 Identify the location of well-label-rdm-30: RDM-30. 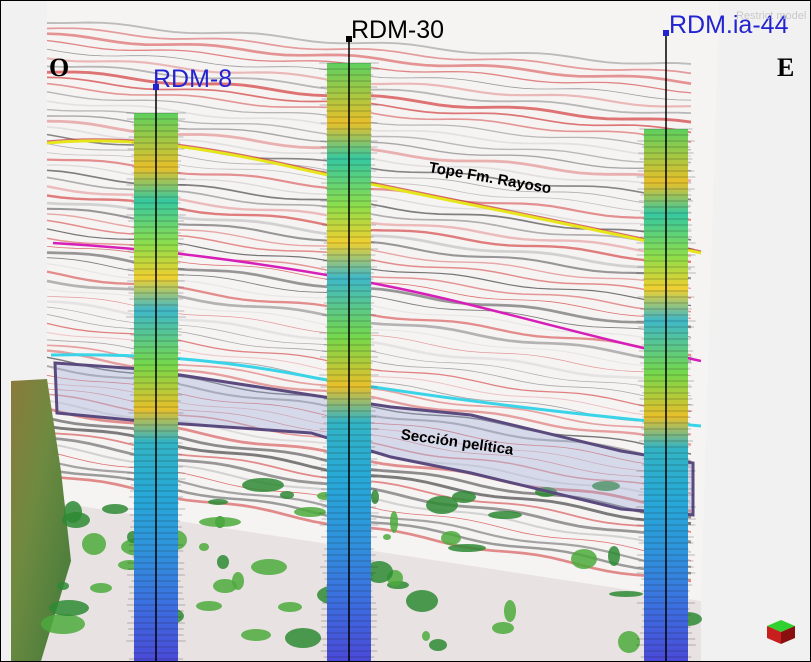
(398, 30).